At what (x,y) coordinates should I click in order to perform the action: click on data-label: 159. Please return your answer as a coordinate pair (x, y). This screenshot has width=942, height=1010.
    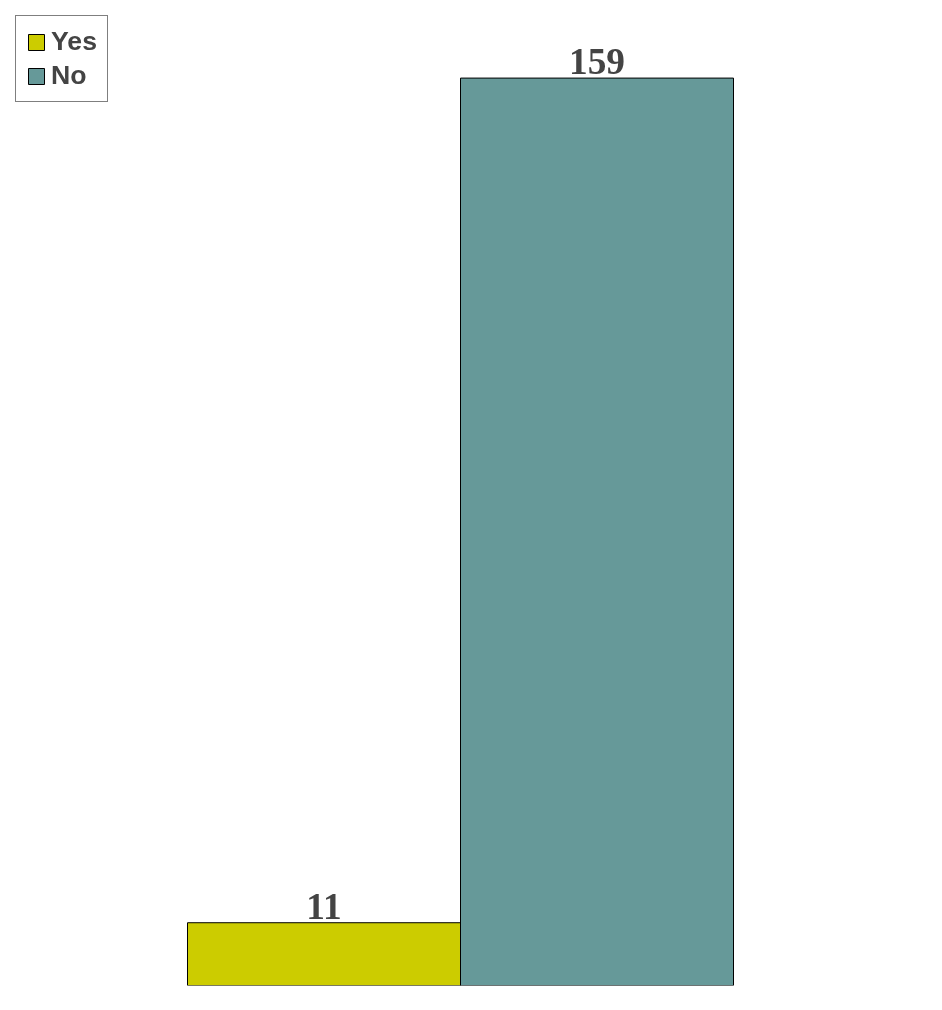
    Looking at the image, I should click on (597, 62).